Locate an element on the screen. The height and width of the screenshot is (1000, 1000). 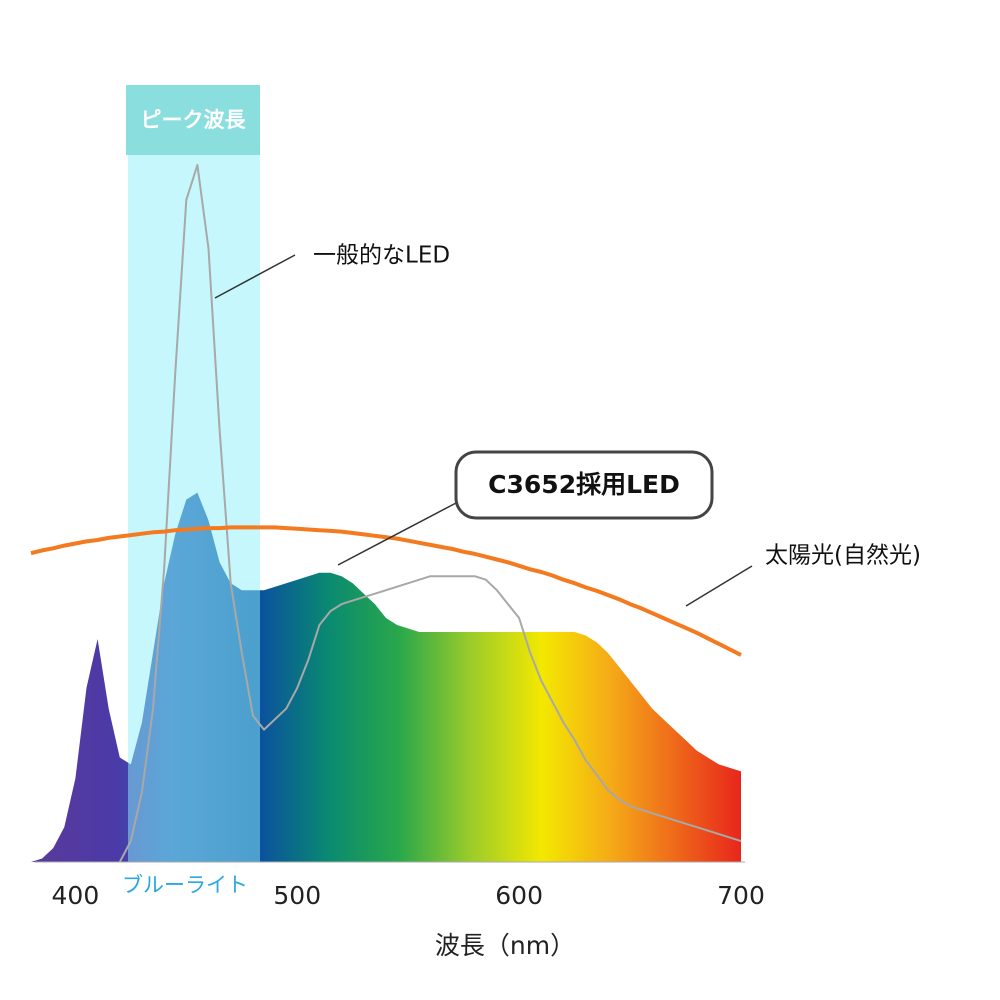
x-tick-label: 500 is located at coordinates (297, 895).